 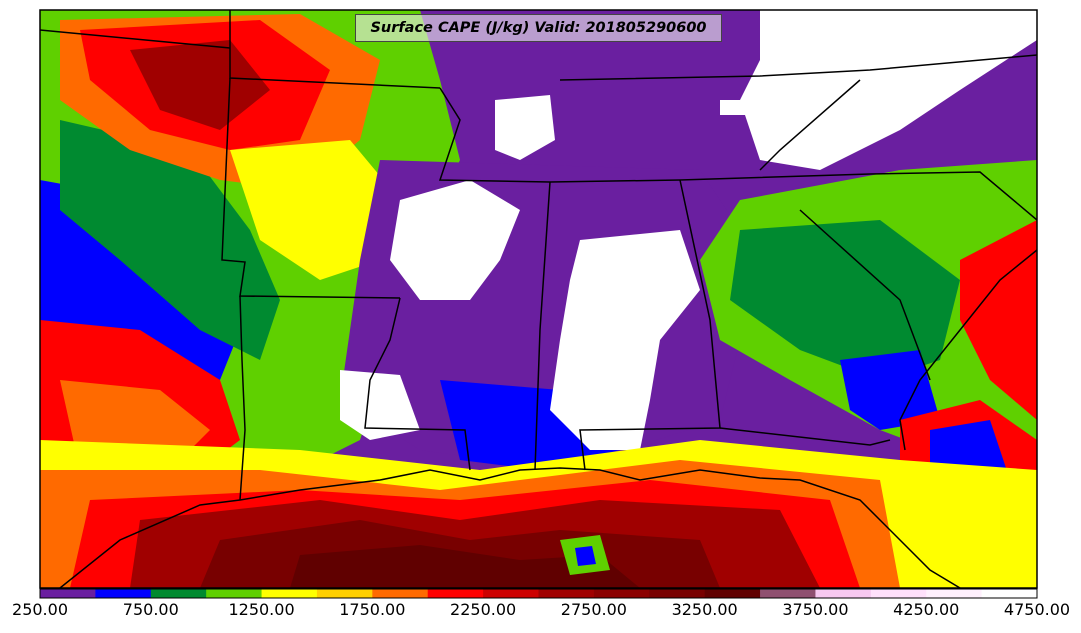 I want to click on cape-region-east-darkgreen, so click(x=845, y=300).